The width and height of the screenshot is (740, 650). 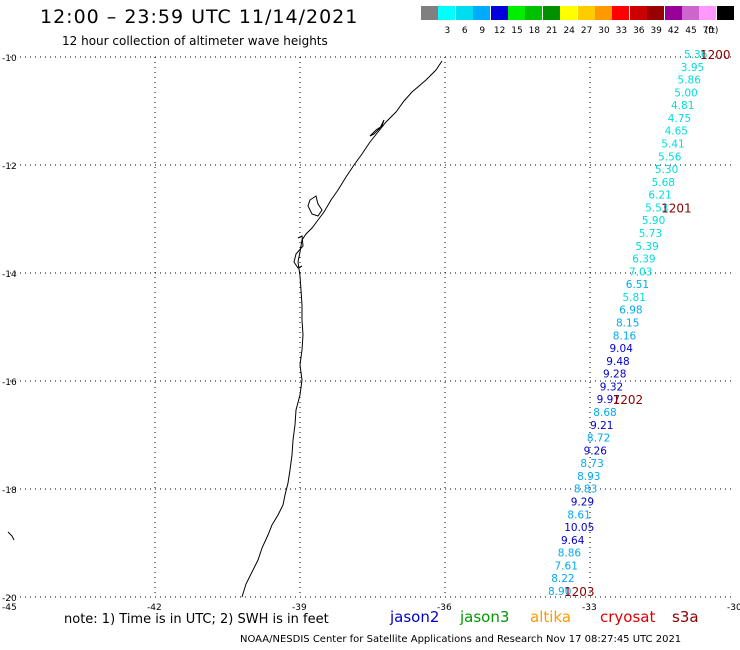 I want to click on swh-value: 5.39, so click(x=646, y=247).